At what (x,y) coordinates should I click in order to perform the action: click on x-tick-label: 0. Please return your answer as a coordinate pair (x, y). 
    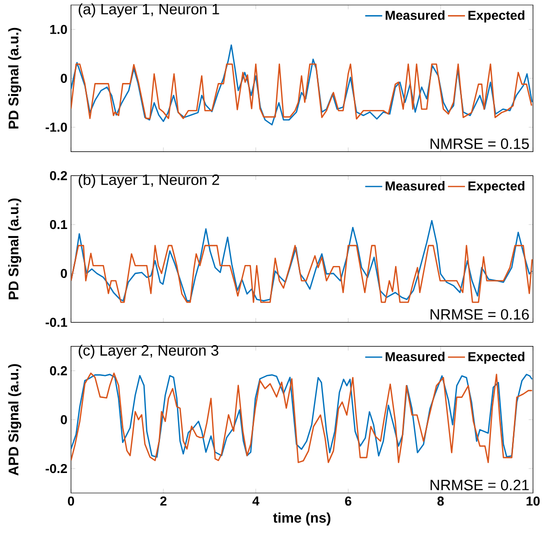
    Looking at the image, I should click on (71, 501).